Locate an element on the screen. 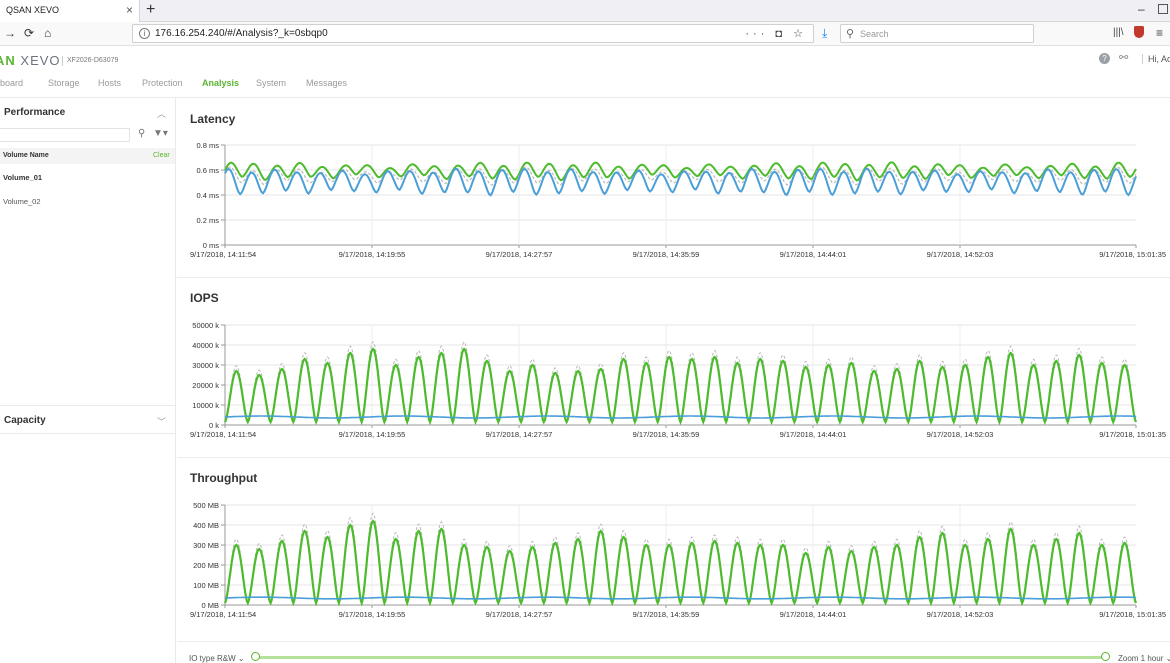 The height and width of the screenshot is (663, 1170). home-icon: ⌂ is located at coordinates (48, 33).